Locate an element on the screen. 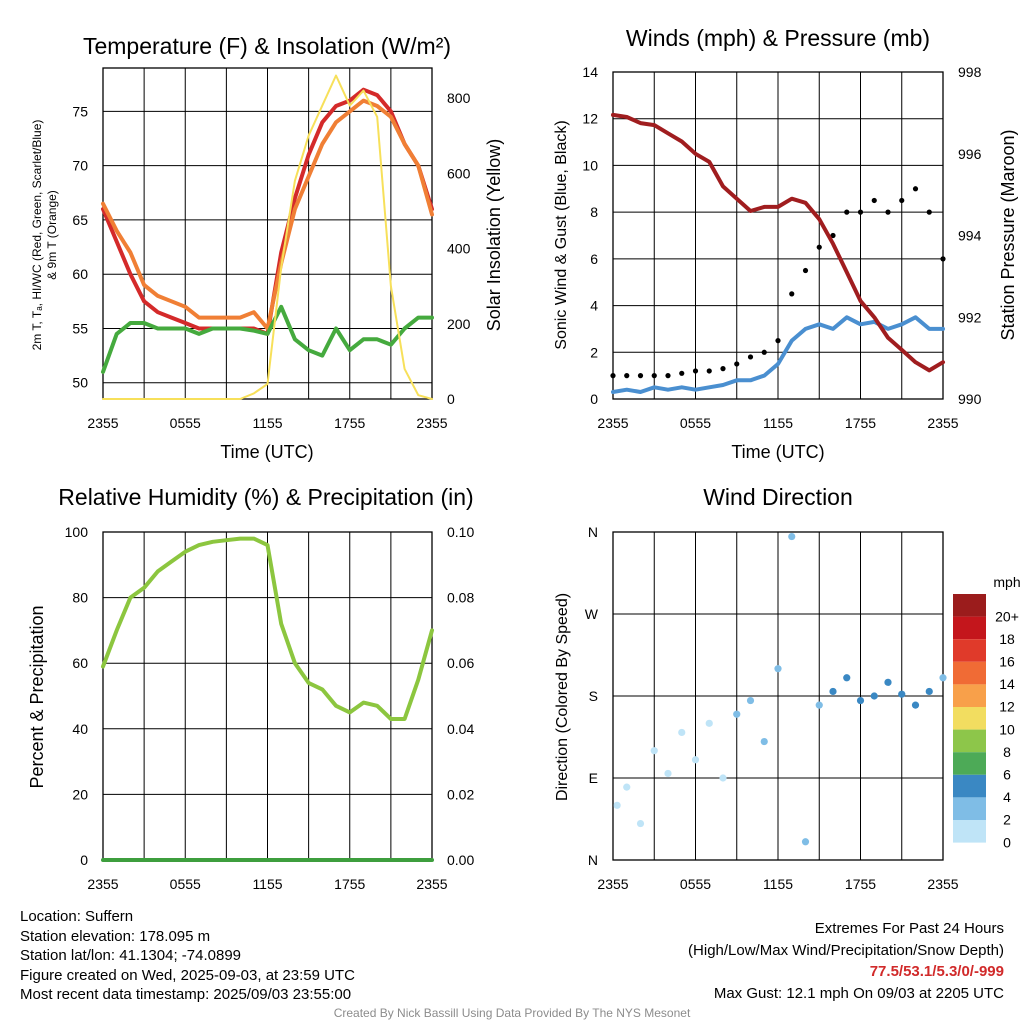 The image size is (1024, 1024). extremes-title: Extremes For Past 24 Hours is located at coordinates (909, 928).